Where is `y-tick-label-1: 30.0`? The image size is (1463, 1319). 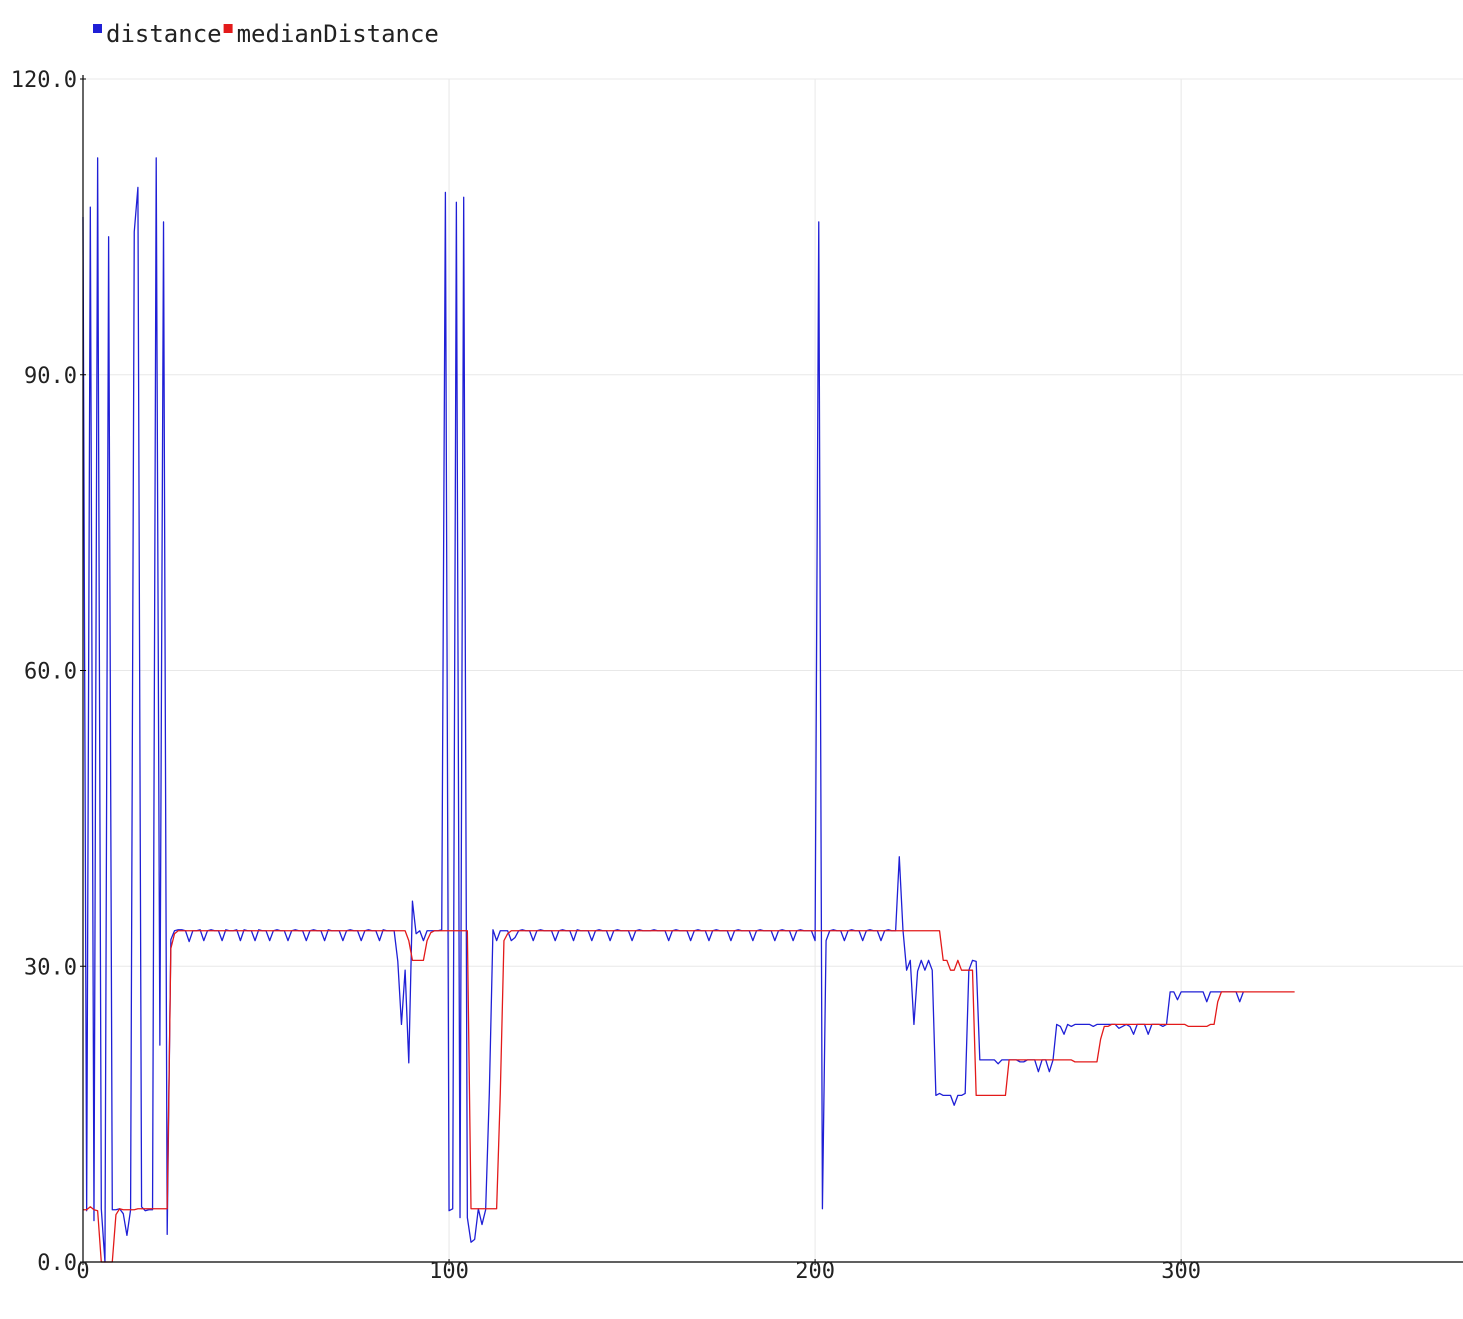
y-tick-label-1: 30.0 is located at coordinates (50, 967).